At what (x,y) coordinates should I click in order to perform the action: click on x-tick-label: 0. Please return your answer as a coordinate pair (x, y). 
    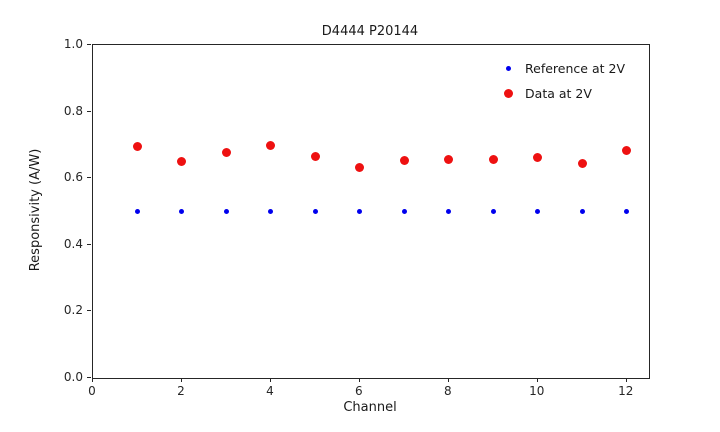
    Looking at the image, I should click on (92, 391).